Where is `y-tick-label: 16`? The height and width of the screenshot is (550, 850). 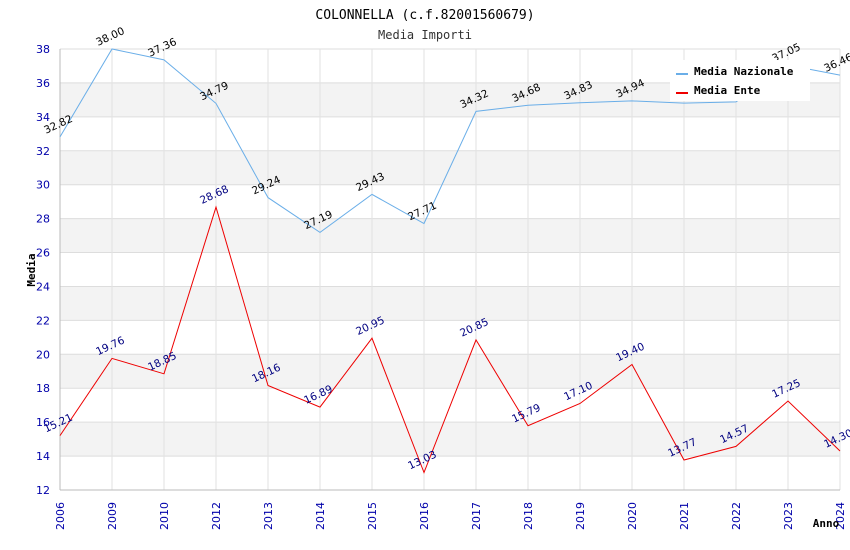
y-tick-label: 16 is located at coordinates (43, 422).